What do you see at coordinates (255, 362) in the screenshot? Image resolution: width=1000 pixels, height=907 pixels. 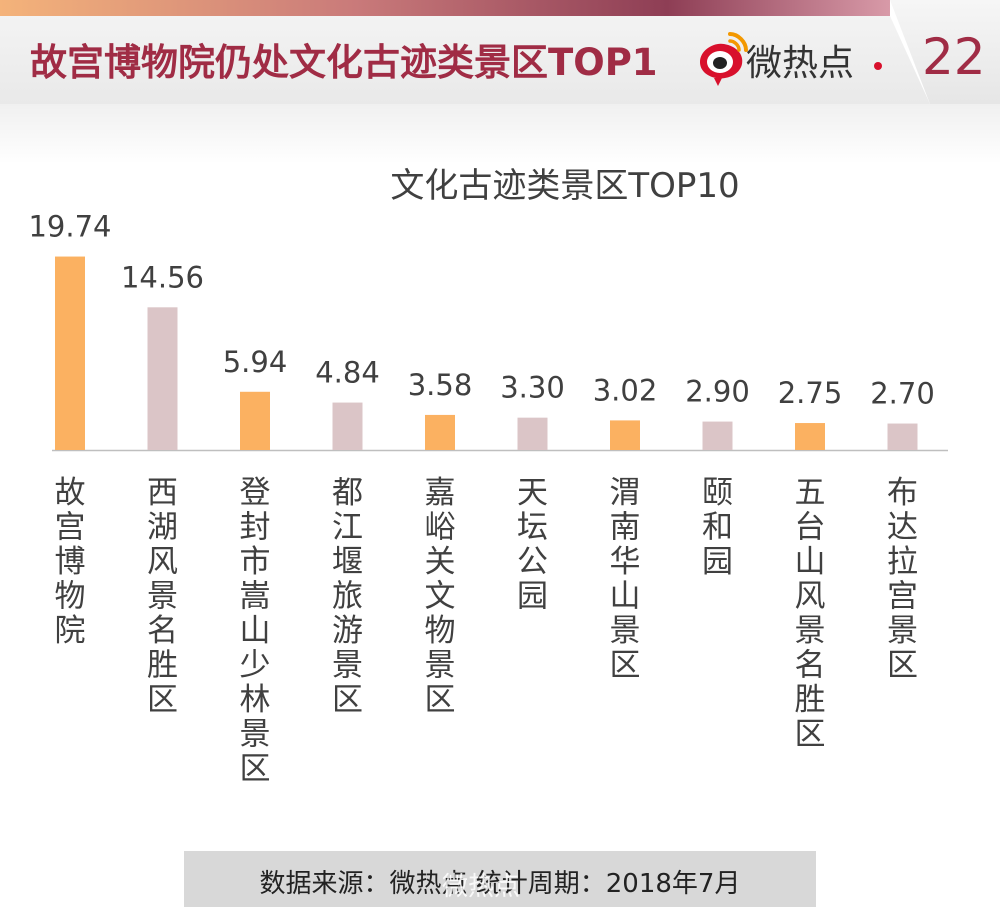 I see `value-label-3: 5.94` at bounding box center [255, 362].